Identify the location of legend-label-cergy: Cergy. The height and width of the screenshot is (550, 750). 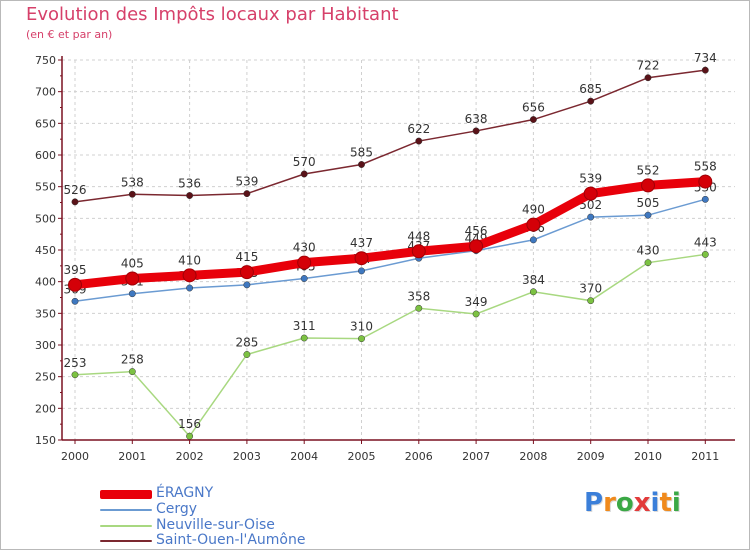
(177, 509).